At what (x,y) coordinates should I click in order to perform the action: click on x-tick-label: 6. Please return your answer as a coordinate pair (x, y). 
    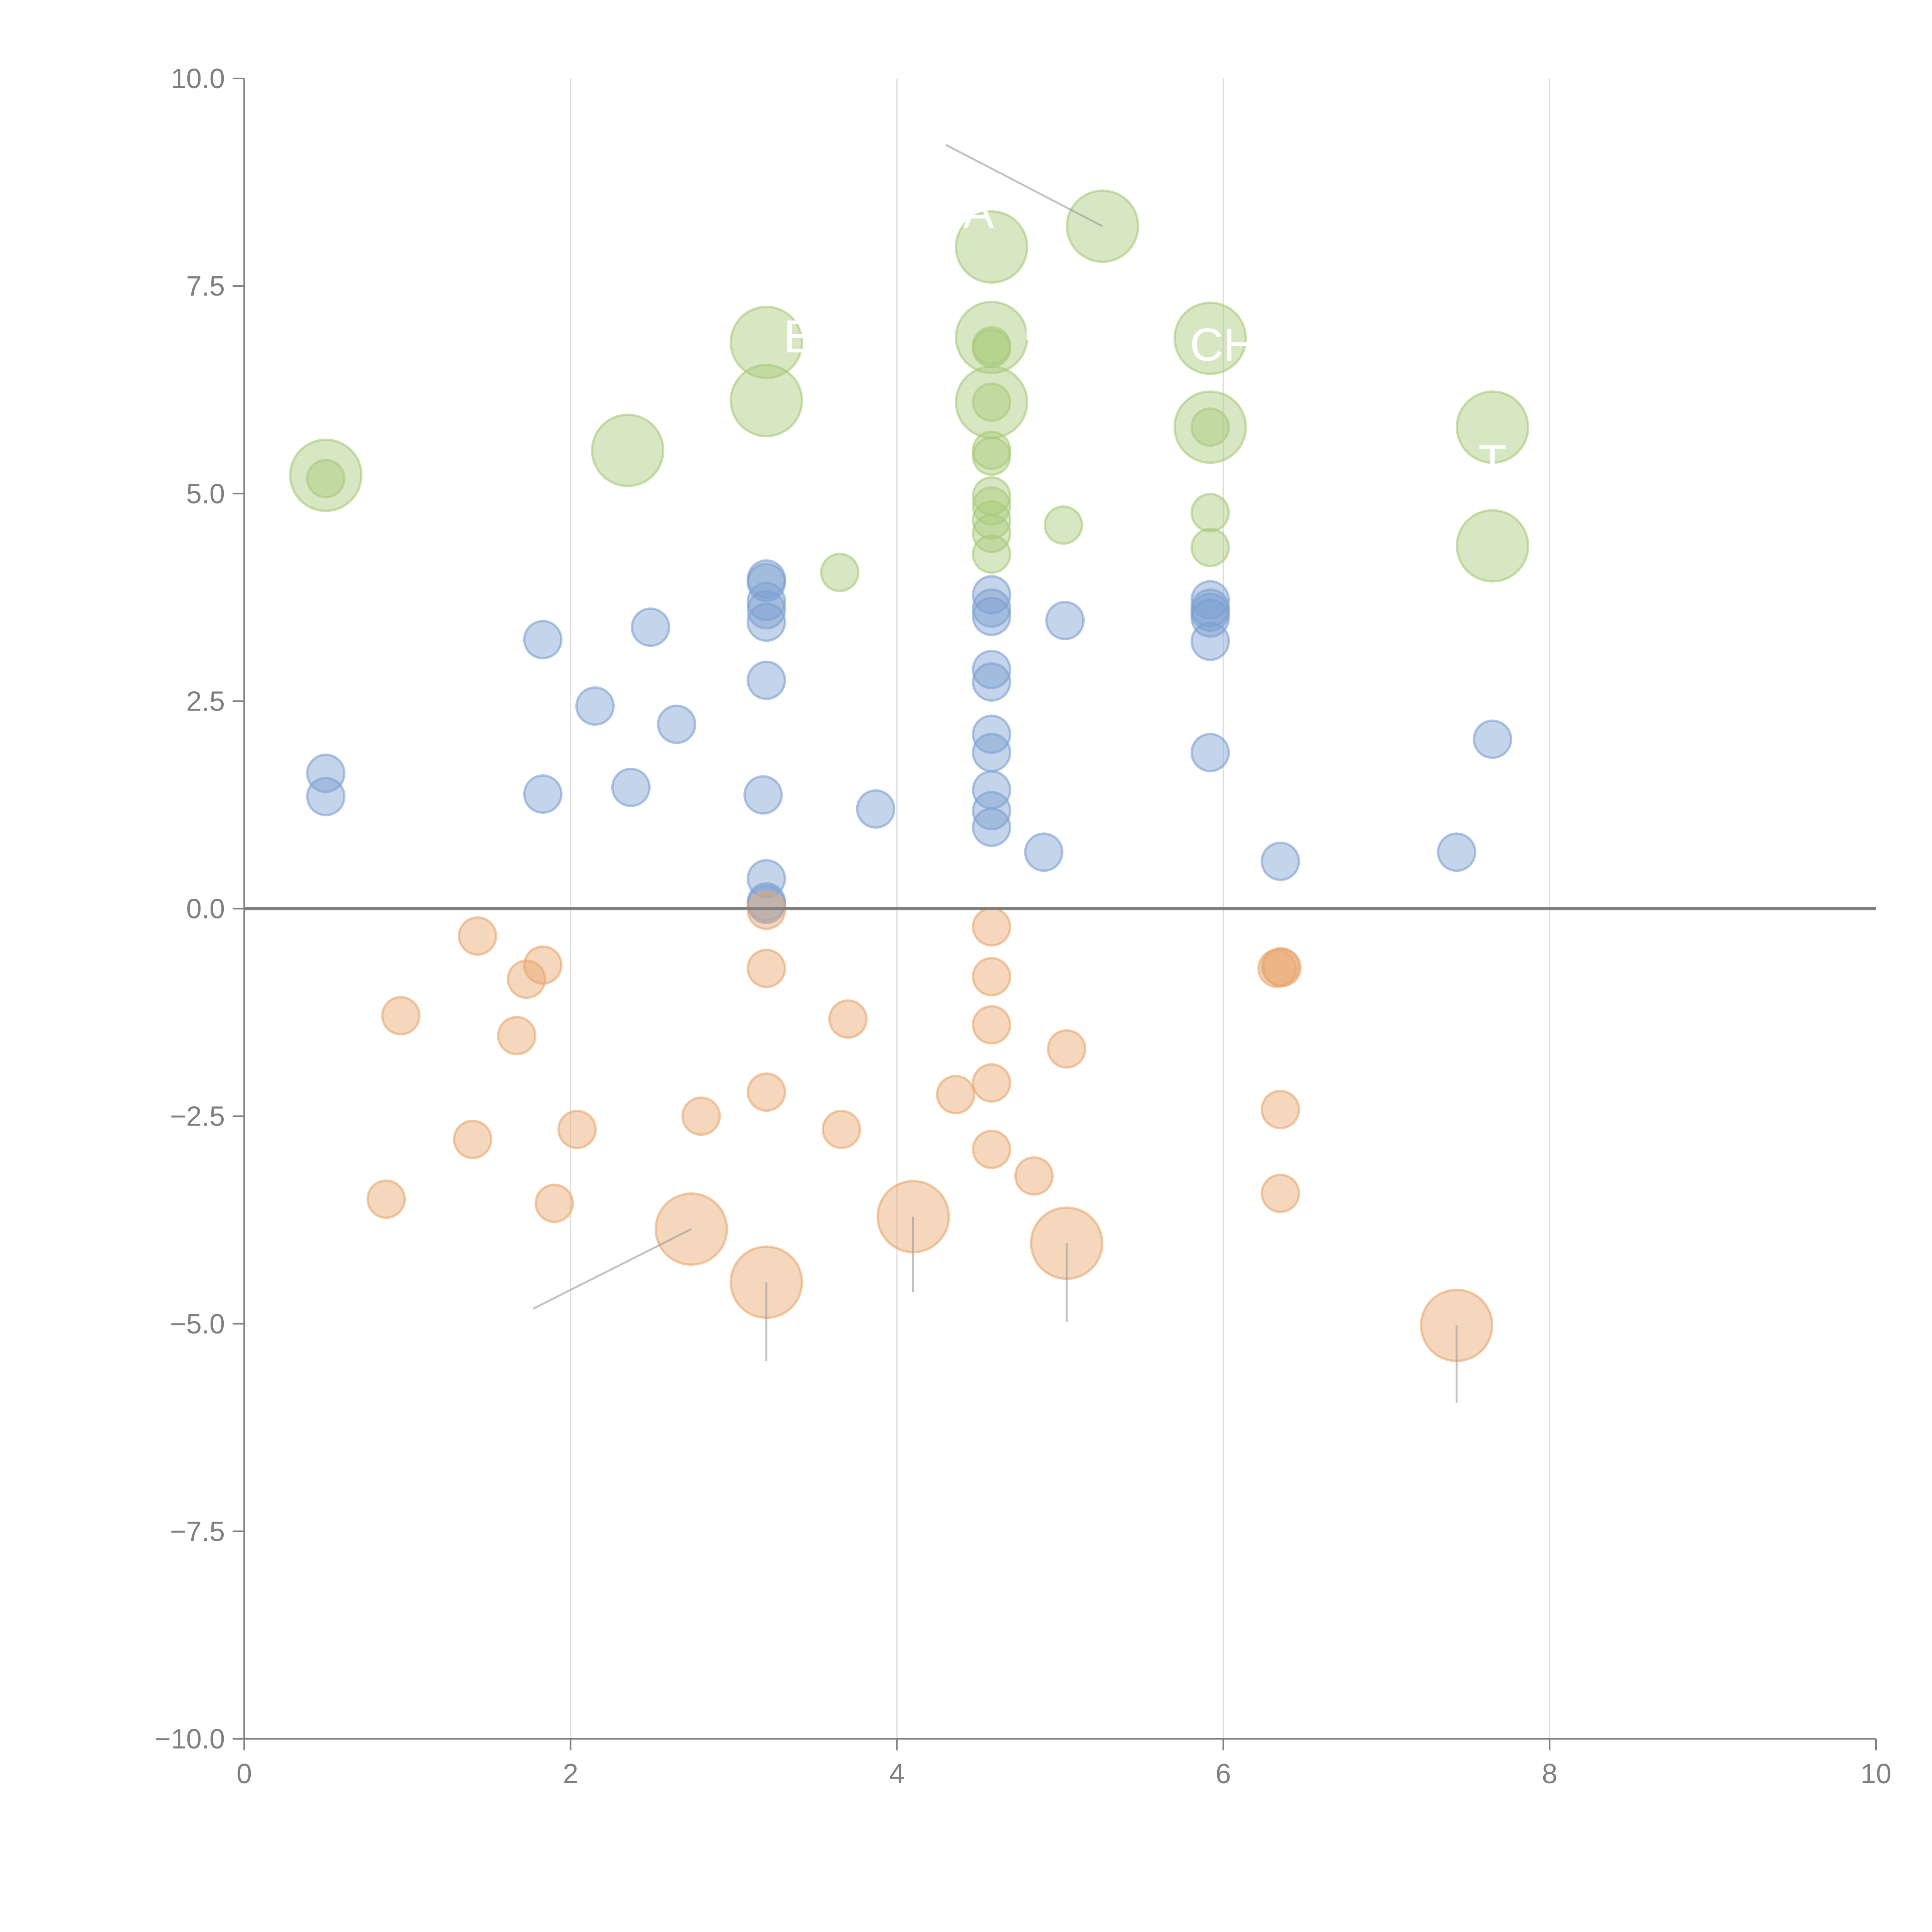
    Looking at the image, I should click on (1223, 1774).